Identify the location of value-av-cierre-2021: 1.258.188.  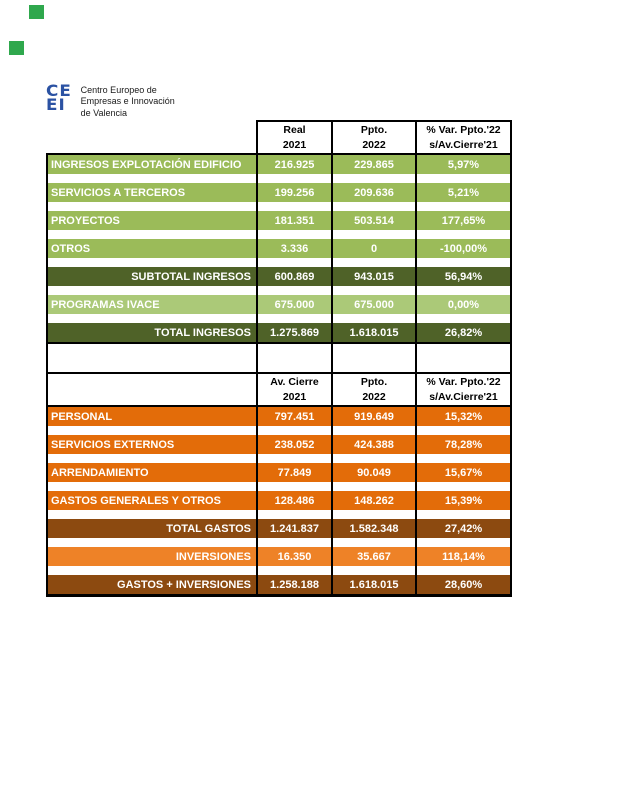
(294, 586).